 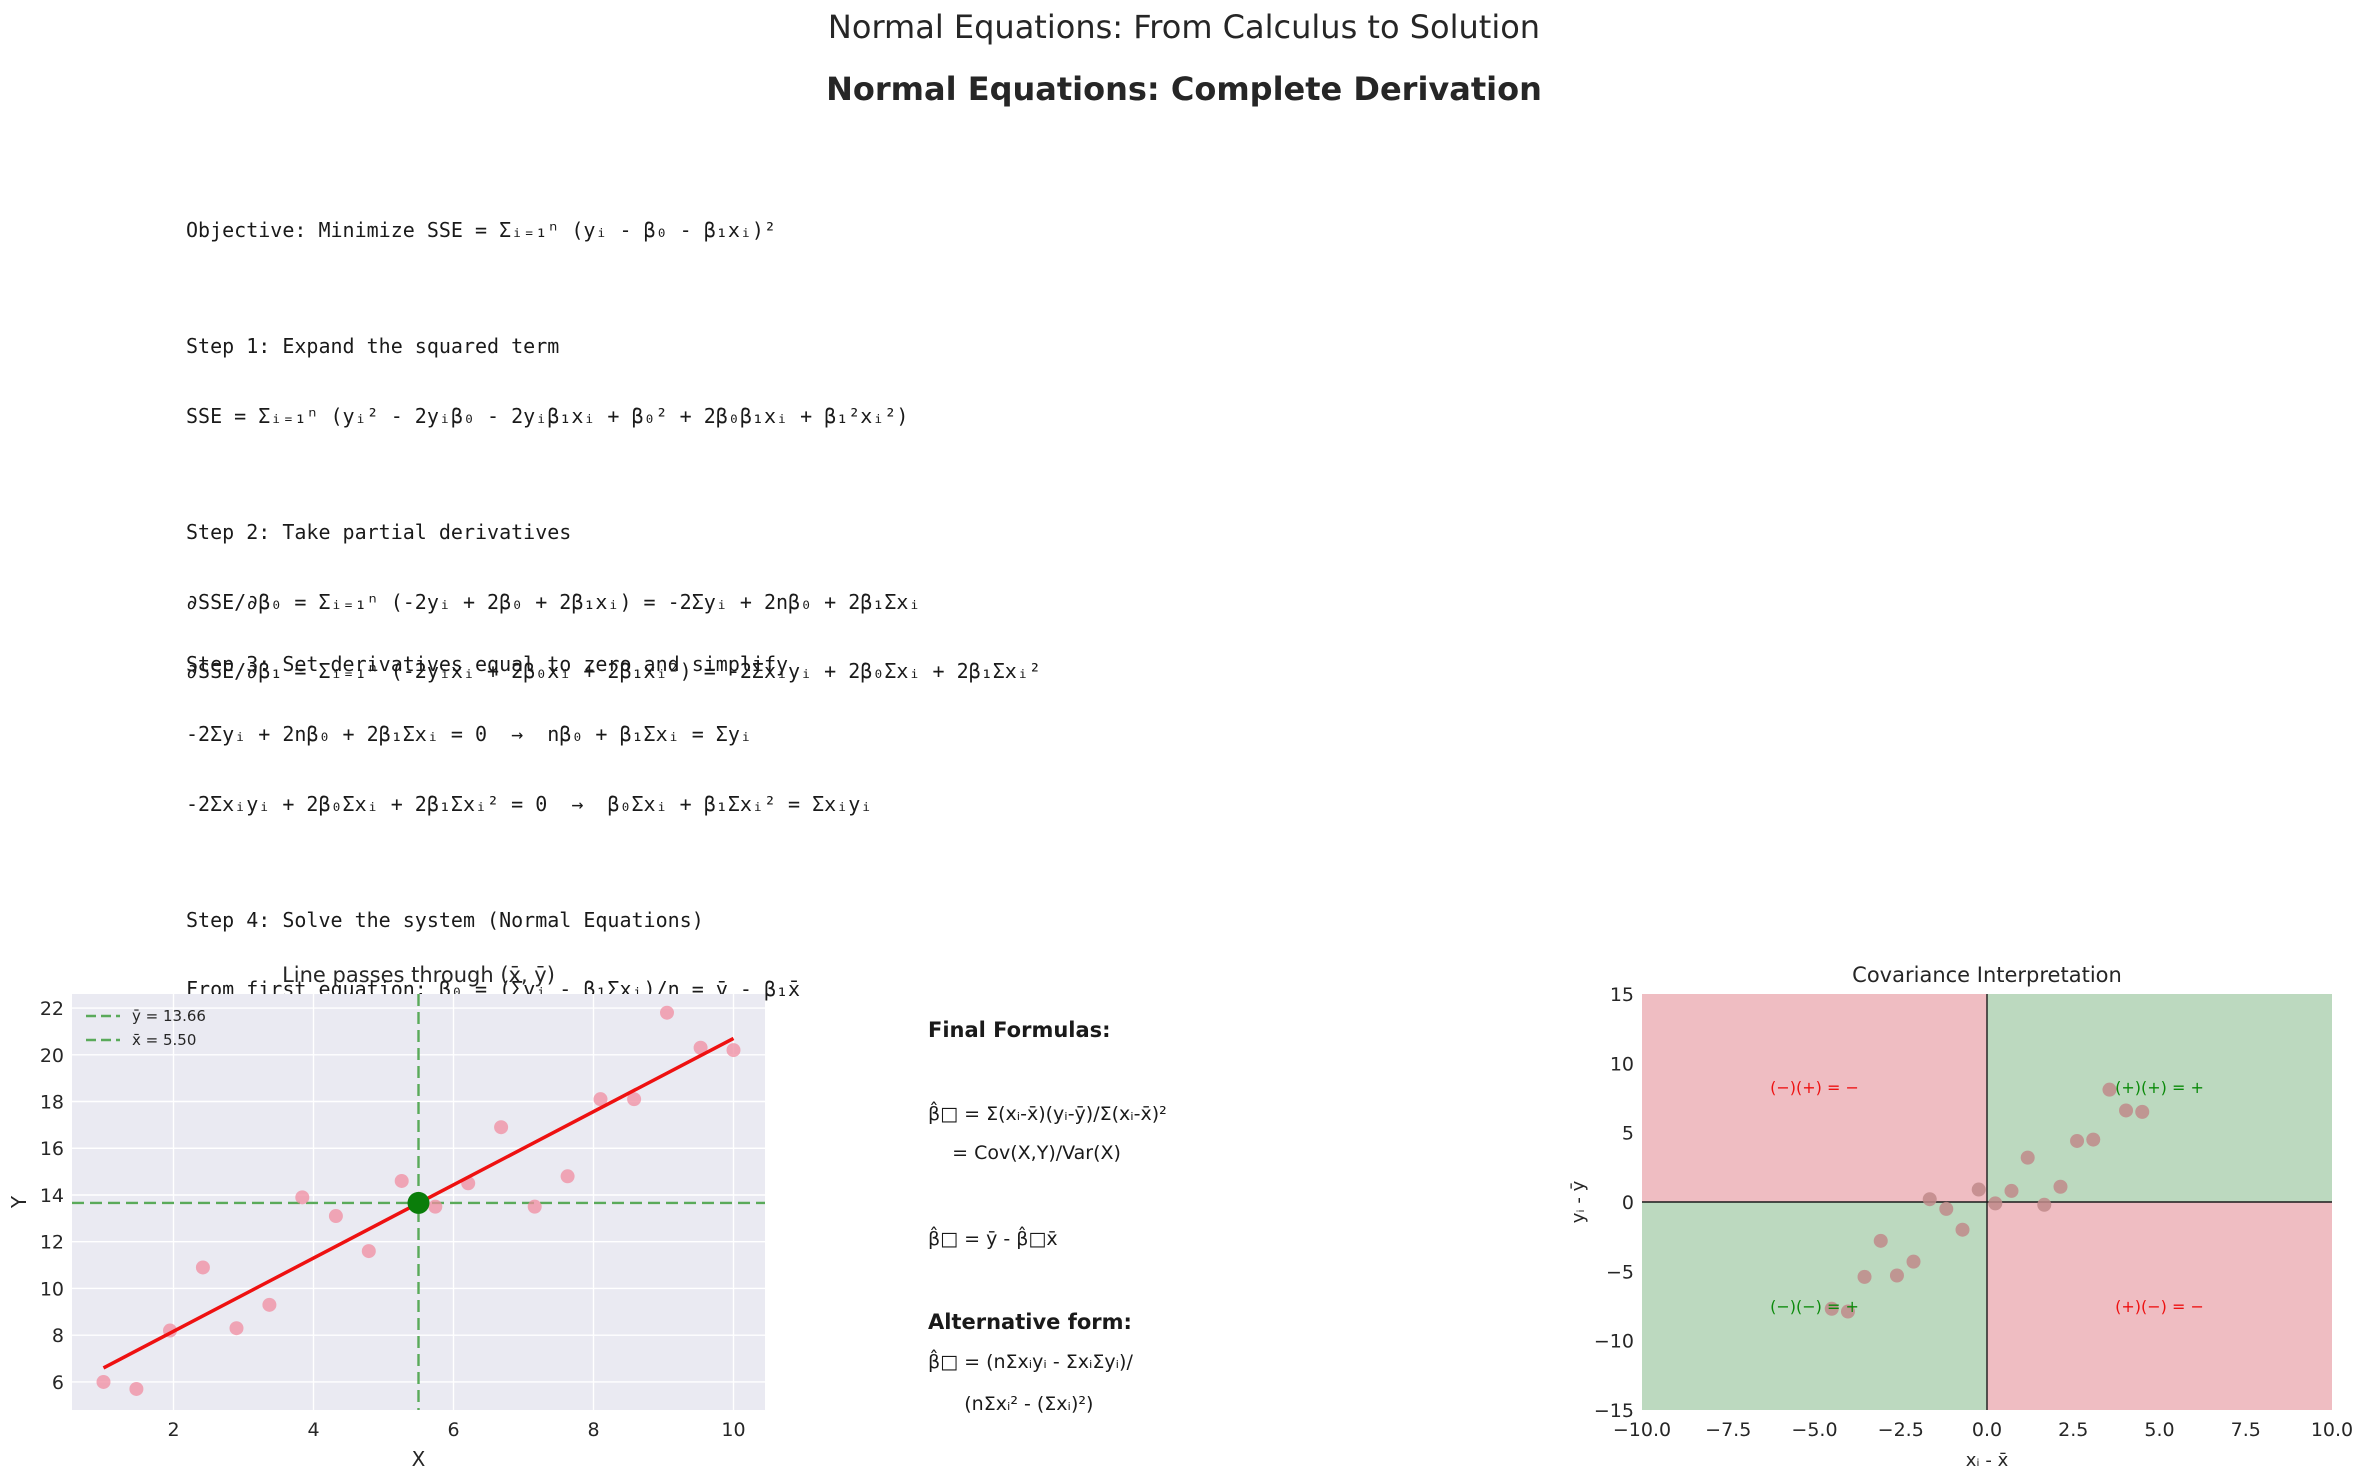 What do you see at coordinates (993, 1239) in the screenshot?
I see `intercept-formula: β̂□ = ȳ - β̂□x̄` at bounding box center [993, 1239].